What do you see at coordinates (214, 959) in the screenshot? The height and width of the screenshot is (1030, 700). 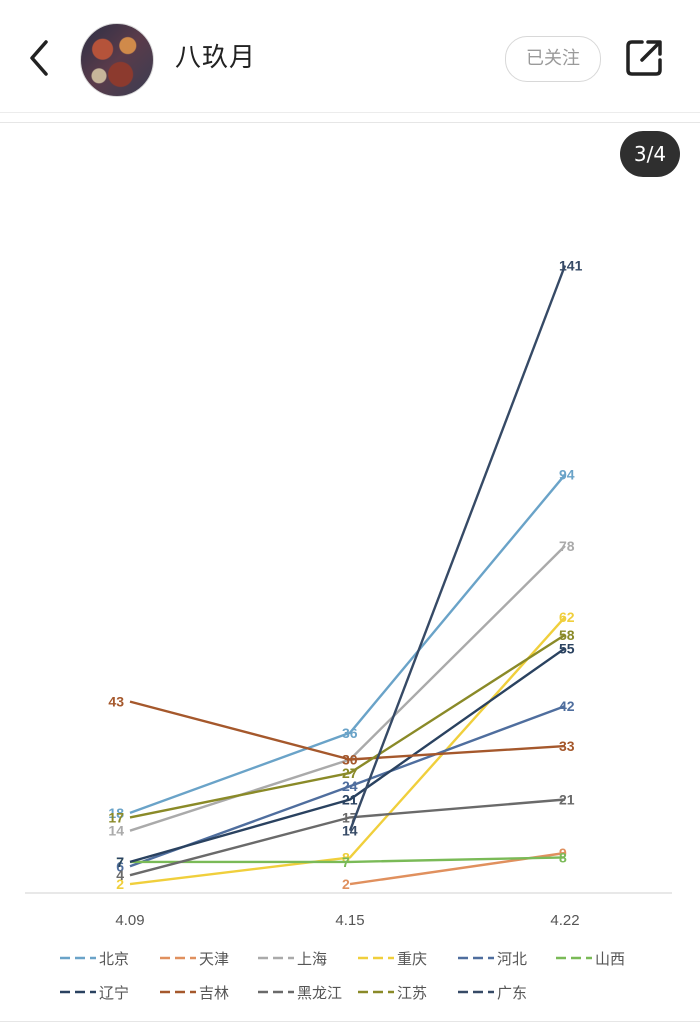 I see `legend-label: 天津` at bounding box center [214, 959].